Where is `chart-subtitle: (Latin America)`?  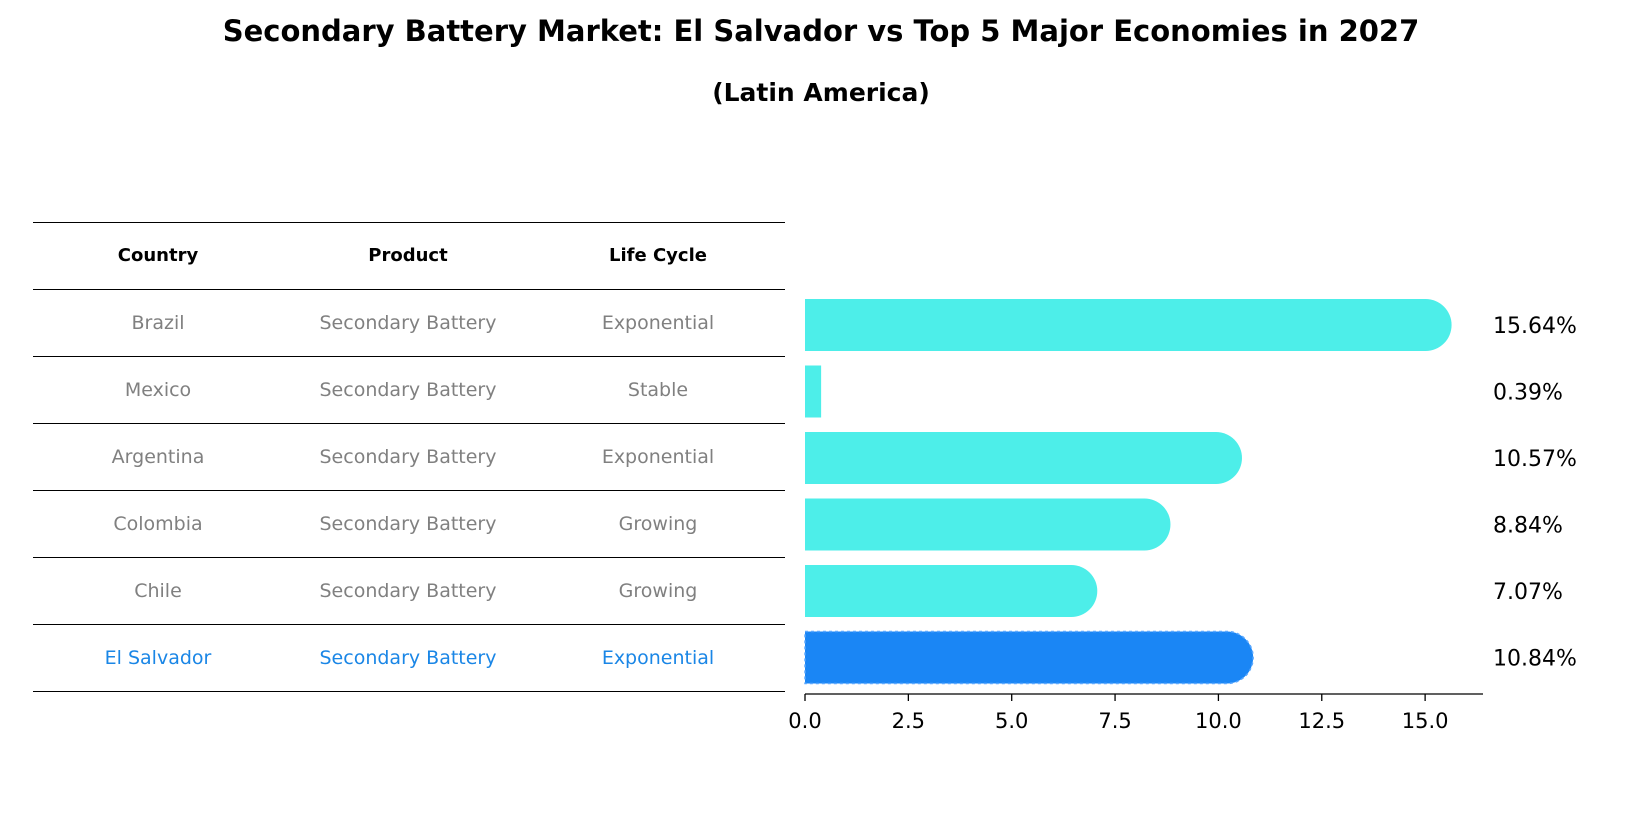 chart-subtitle: (Latin America) is located at coordinates (821, 92).